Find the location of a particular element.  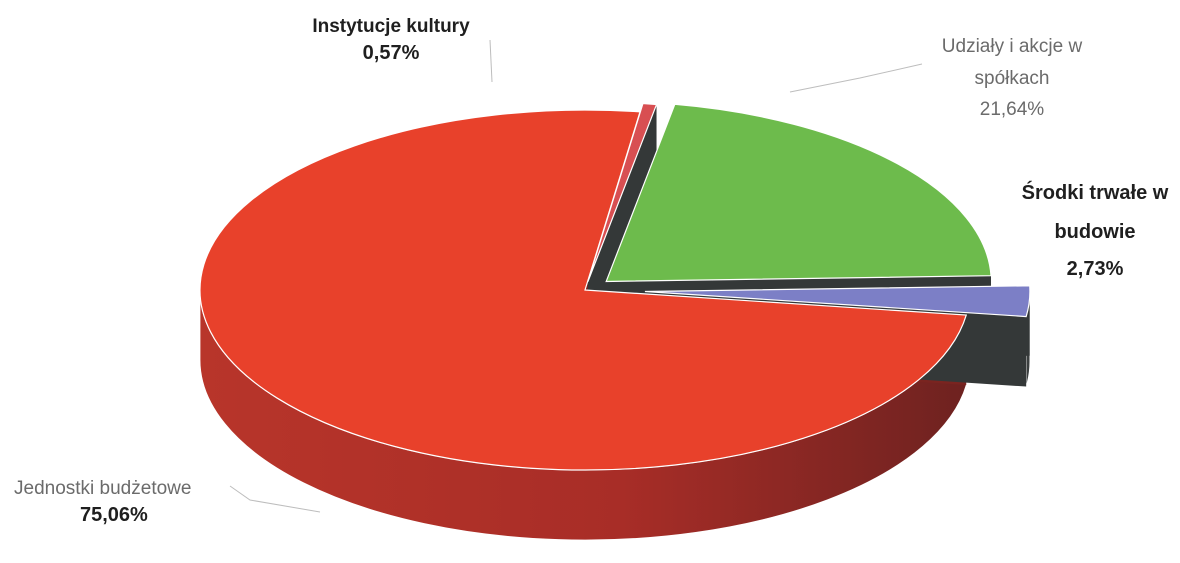

slice-label-name: Instytucje kultury is located at coordinates (391, 26).